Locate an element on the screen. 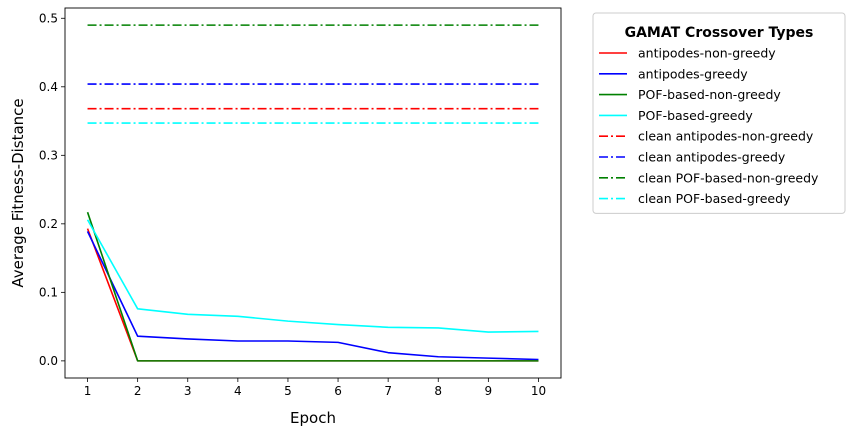 This screenshot has width=853, height=436. x-axis-label: Epoch is located at coordinates (313, 418).